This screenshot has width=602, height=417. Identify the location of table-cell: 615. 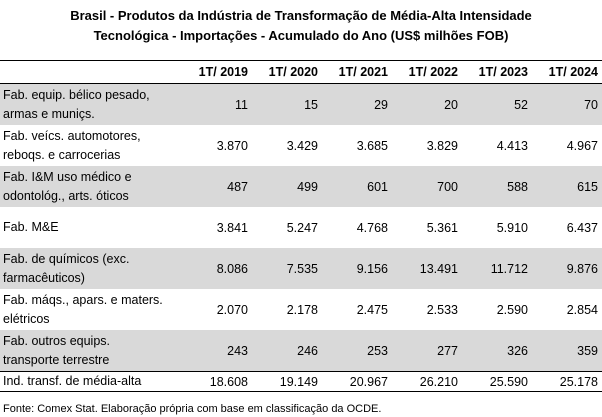
(567, 186).